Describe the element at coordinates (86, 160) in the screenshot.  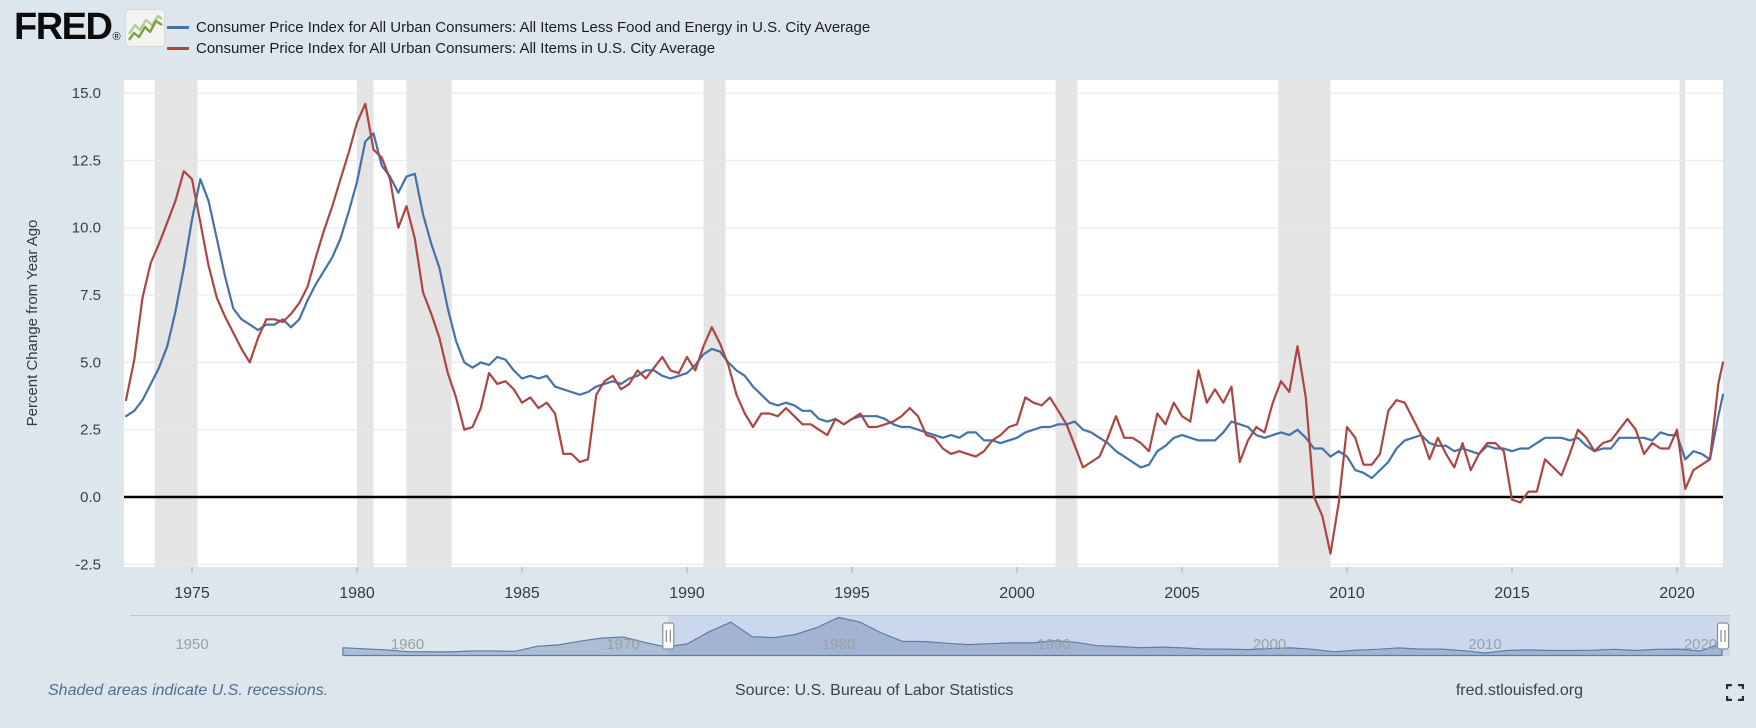
I see `y-tick-label: 12.5` at that location.